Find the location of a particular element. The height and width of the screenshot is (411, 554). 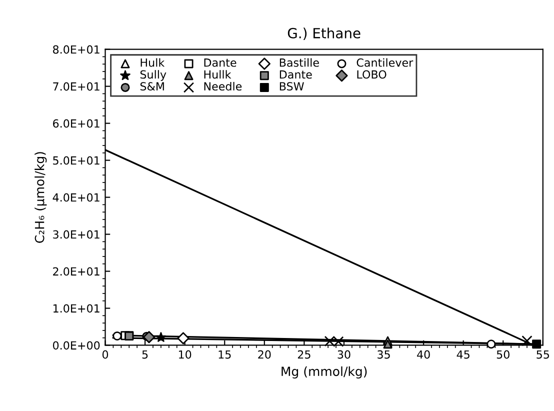

y-tick-label: 3.0E+01 is located at coordinates (76, 234).